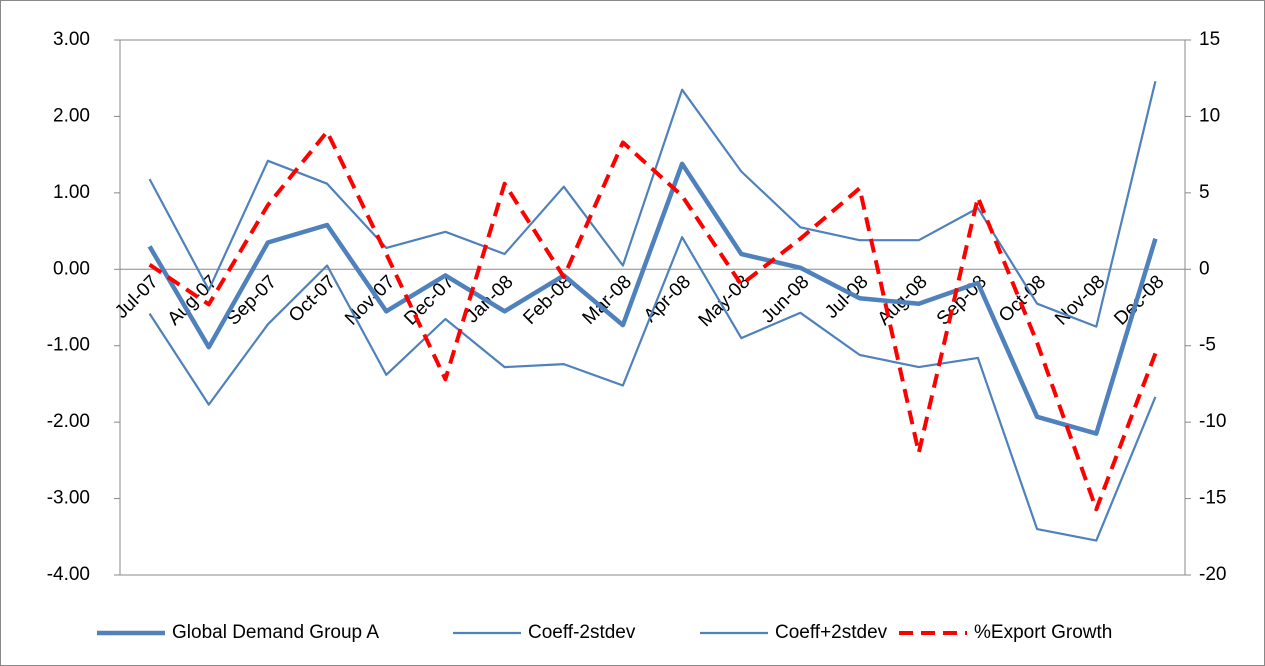 This screenshot has height=666, width=1265. What do you see at coordinates (582, 632) in the screenshot?
I see `legend-label: Coeff-2stdev` at bounding box center [582, 632].